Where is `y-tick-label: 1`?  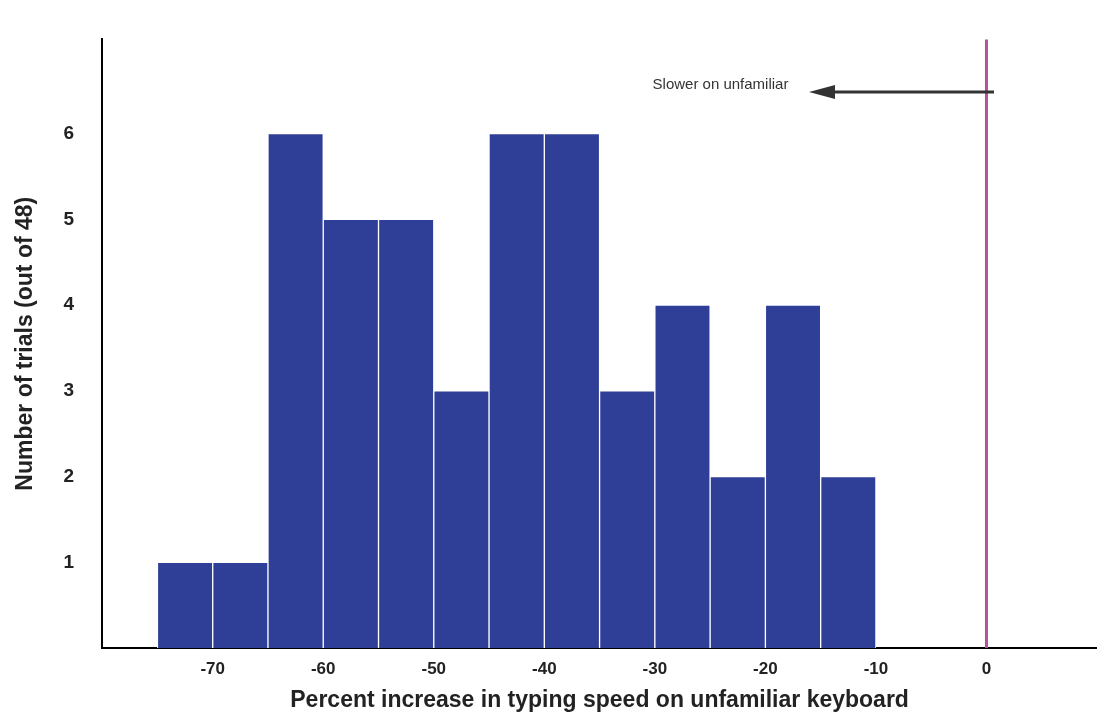 y-tick-label: 1 is located at coordinates (69, 561).